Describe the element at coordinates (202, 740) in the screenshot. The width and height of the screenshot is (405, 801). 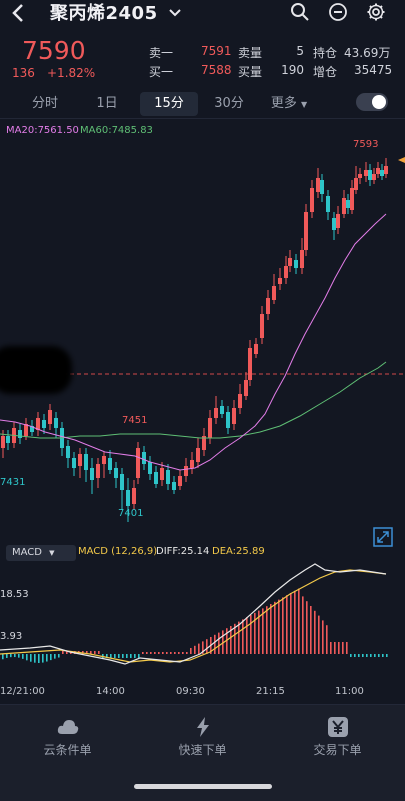
I see `nav-quick-order: 快速下单` at that location.